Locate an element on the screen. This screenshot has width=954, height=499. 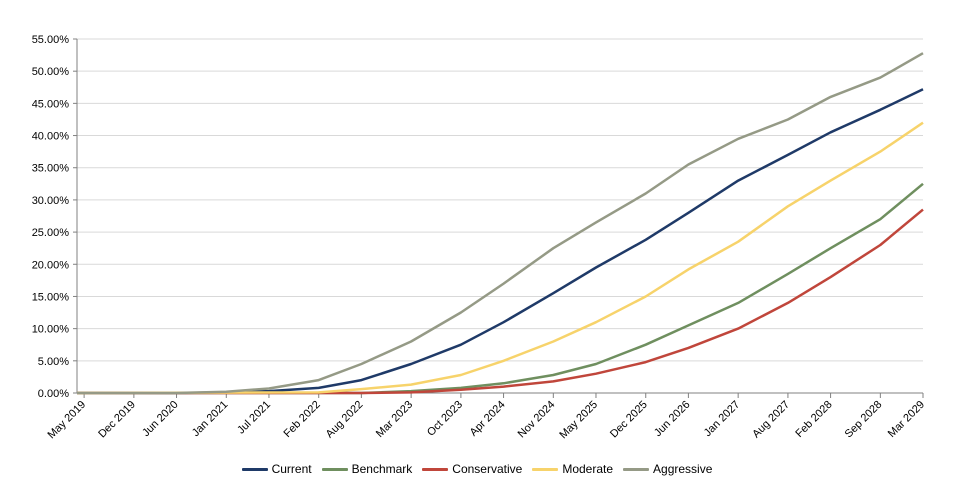
y-tick-label: 0.00% is located at coordinates (53, 394).